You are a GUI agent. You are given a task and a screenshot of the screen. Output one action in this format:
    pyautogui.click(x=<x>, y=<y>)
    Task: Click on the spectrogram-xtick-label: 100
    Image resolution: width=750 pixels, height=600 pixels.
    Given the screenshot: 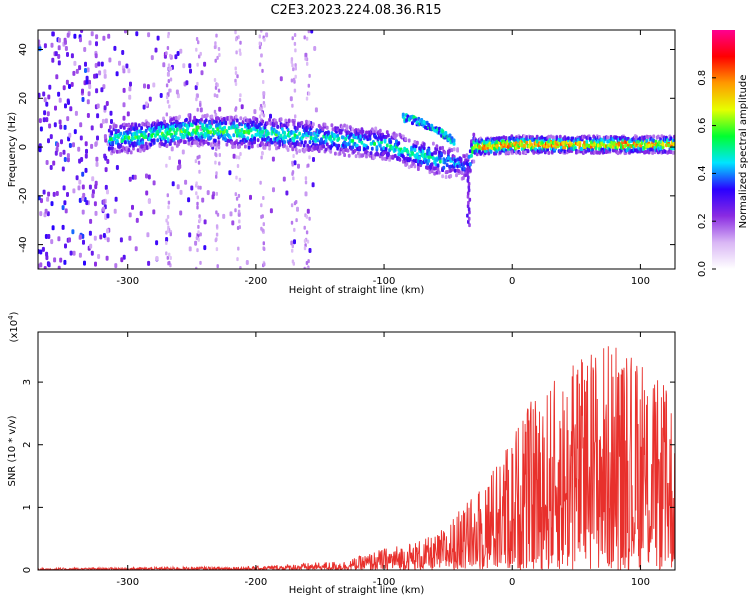 What is the action you would take?
    pyautogui.click(x=640, y=281)
    